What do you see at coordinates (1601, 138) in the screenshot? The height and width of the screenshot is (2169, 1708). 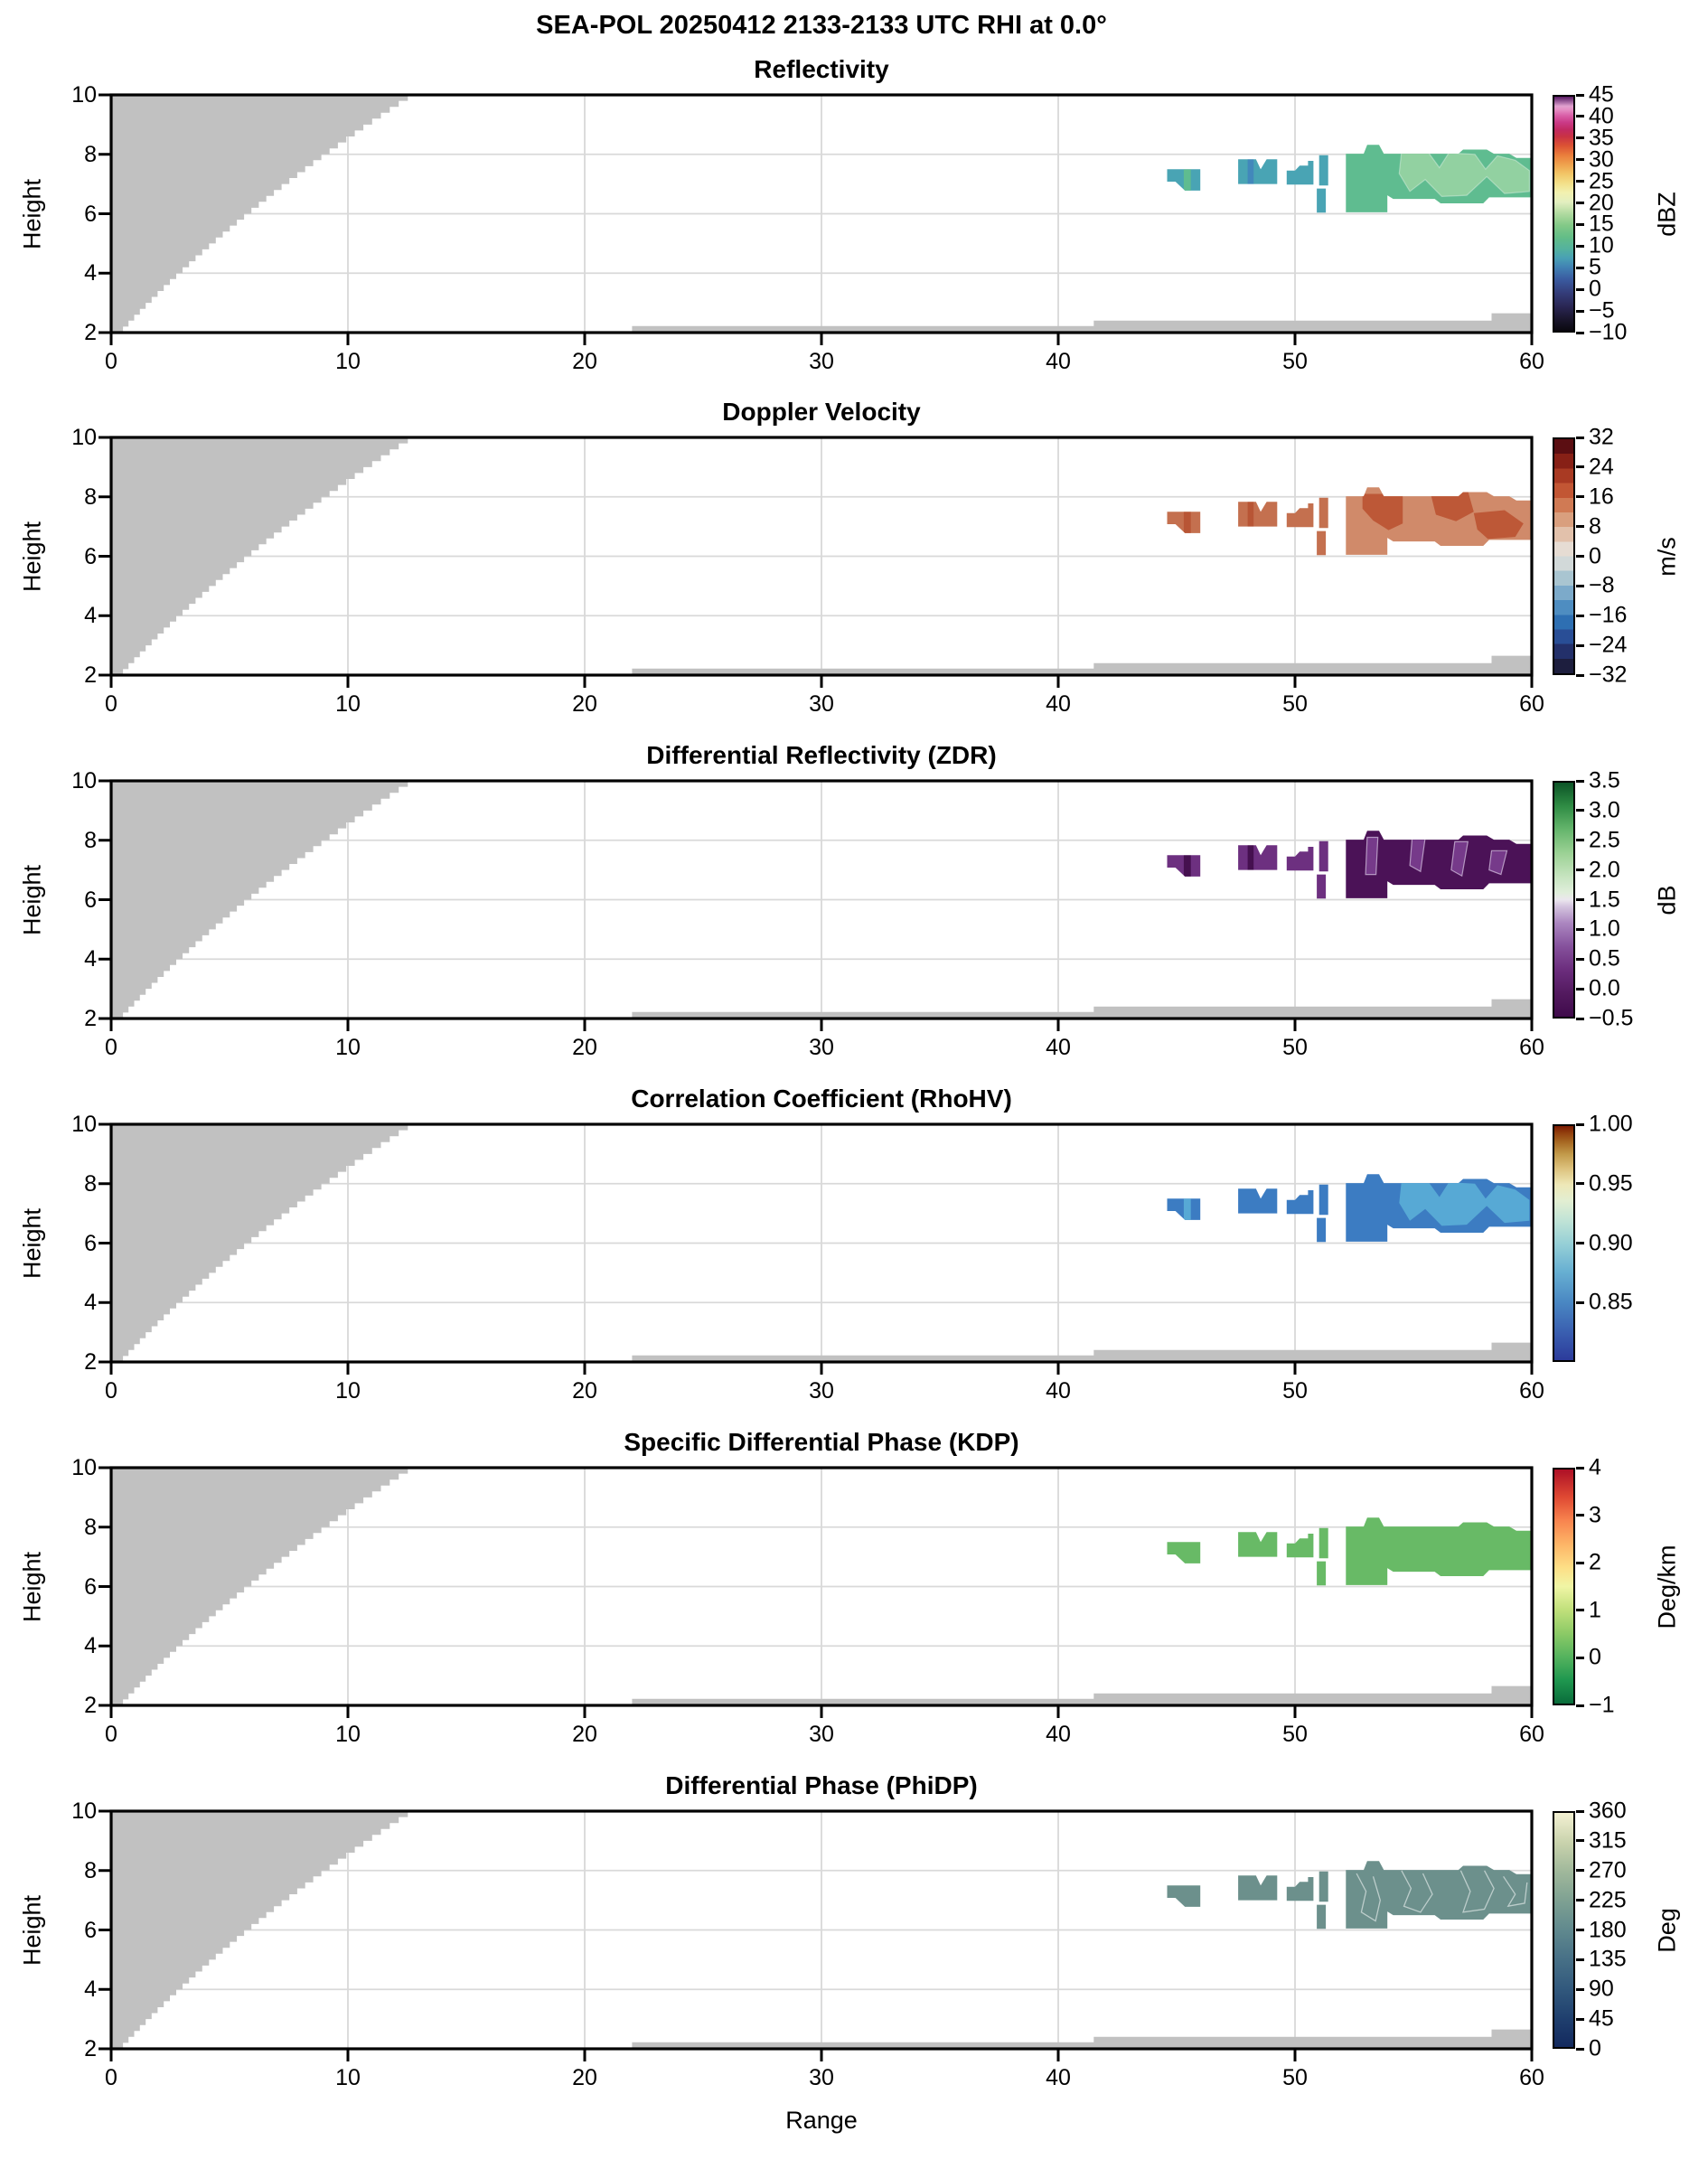 I see `colorbar-tick-label: 35` at bounding box center [1601, 138].